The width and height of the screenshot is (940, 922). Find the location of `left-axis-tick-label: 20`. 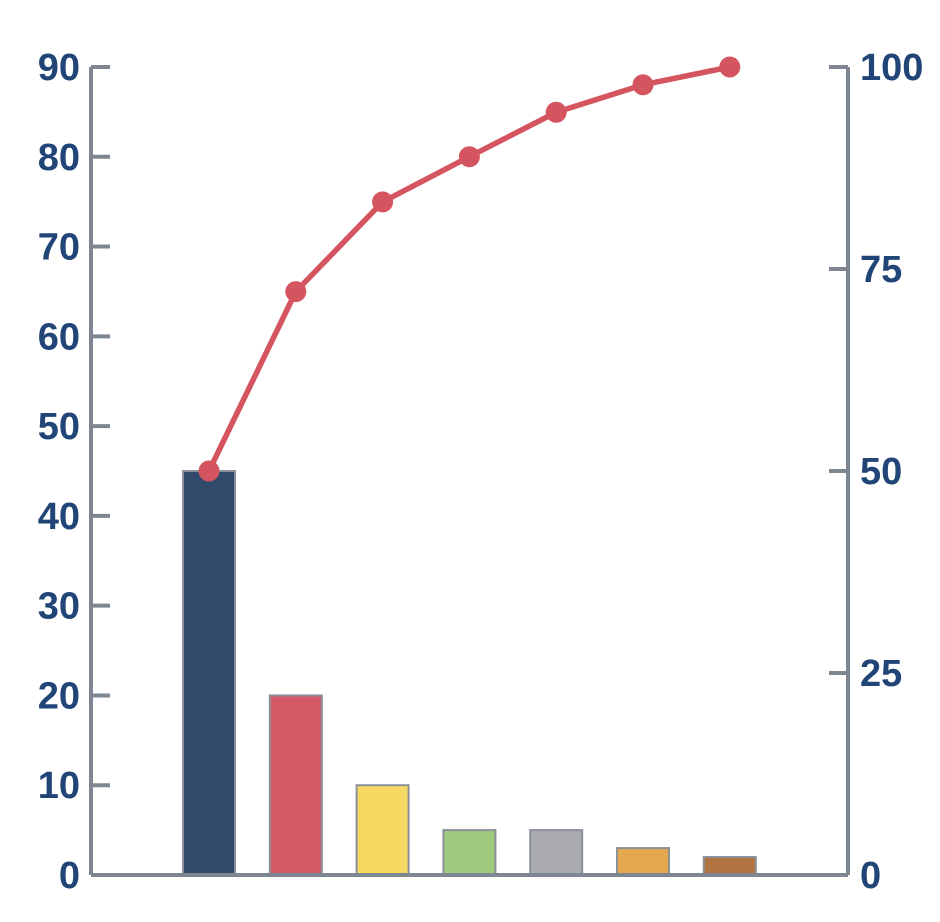

left-axis-tick-label: 20 is located at coordinates (59, 696).